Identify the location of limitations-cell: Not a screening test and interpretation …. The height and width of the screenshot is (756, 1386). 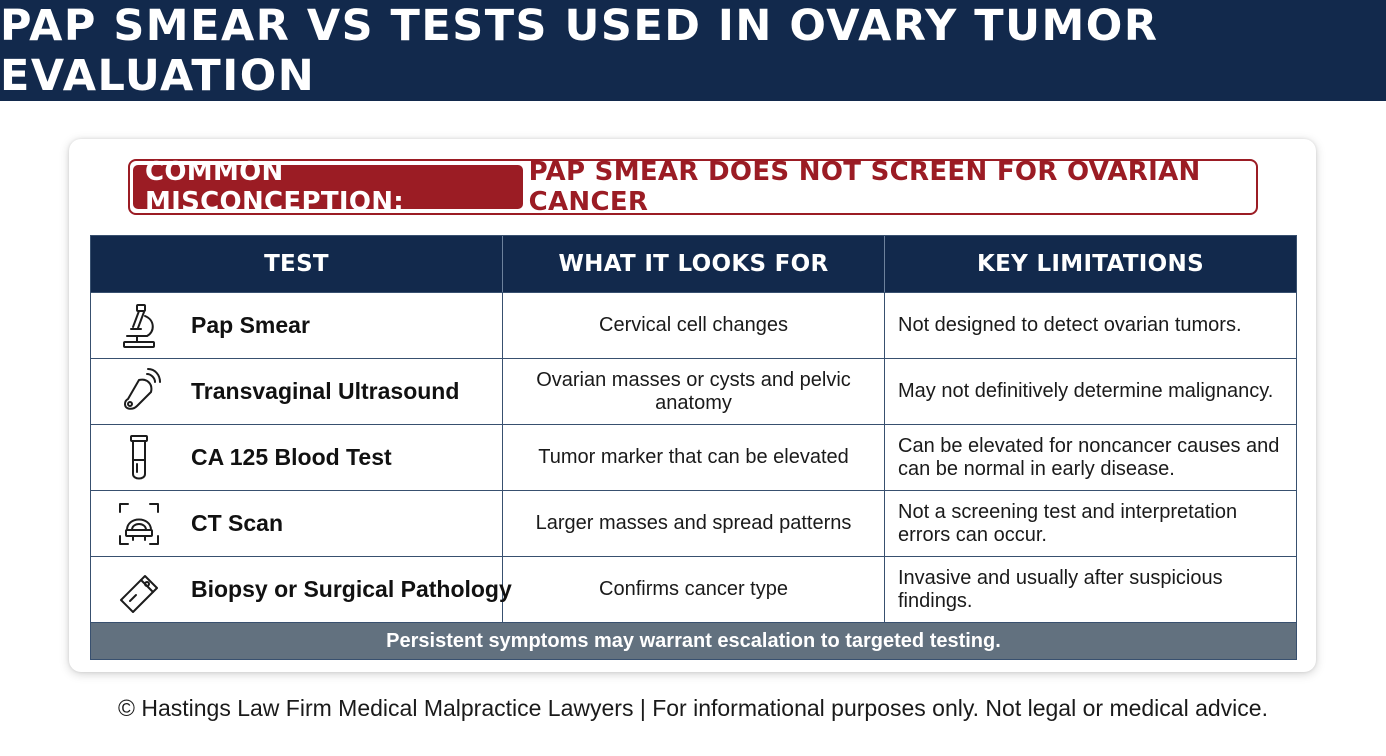
(1068, 523).